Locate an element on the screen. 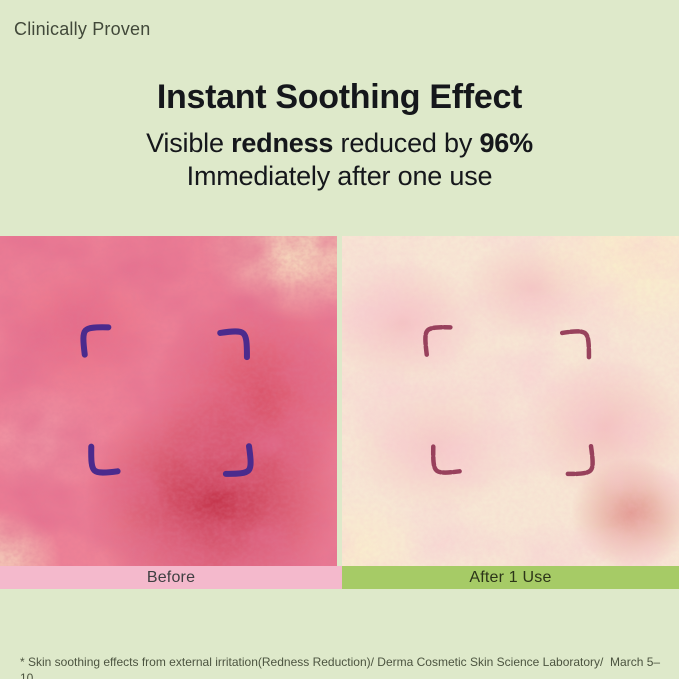  after-label-bar: After 1 Use is located at coordinates (510, 577).